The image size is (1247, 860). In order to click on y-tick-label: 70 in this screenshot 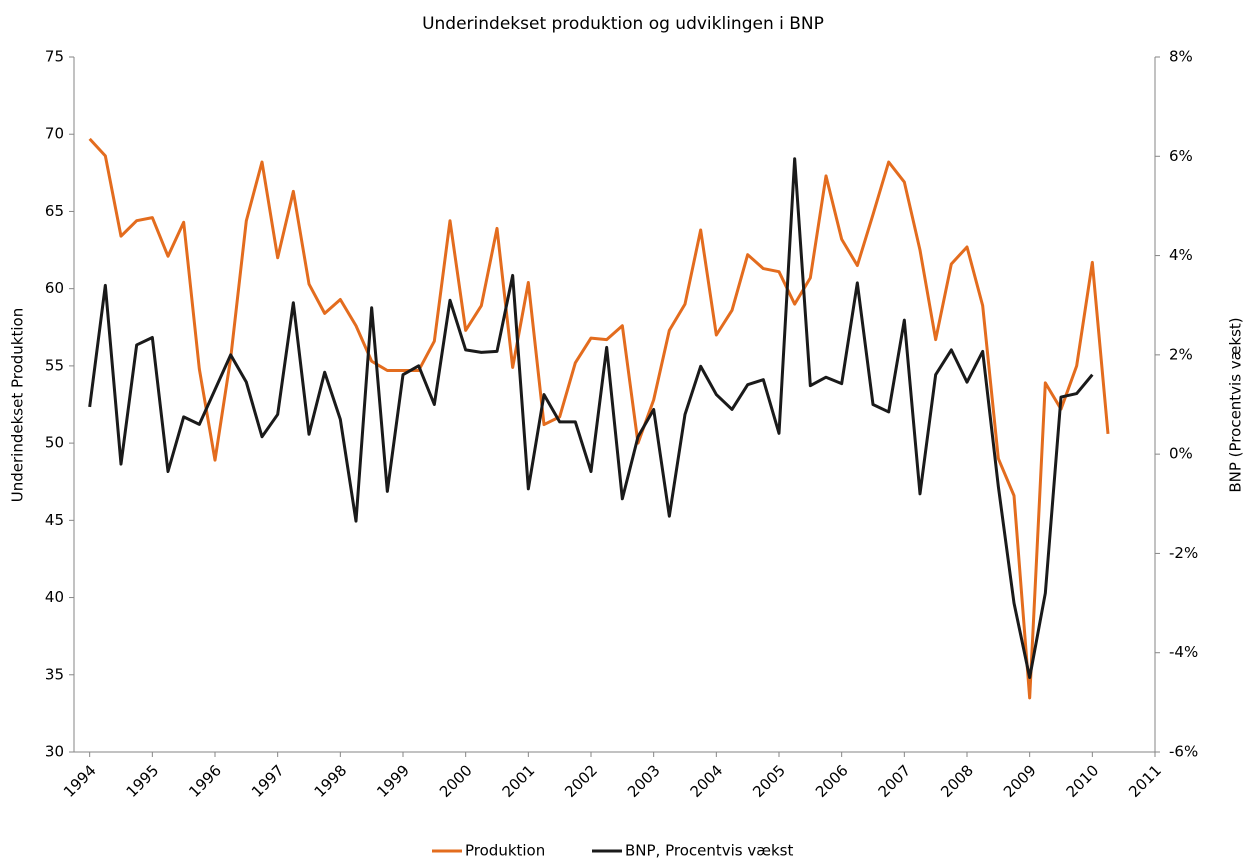, I will do `click(54, 134)`.